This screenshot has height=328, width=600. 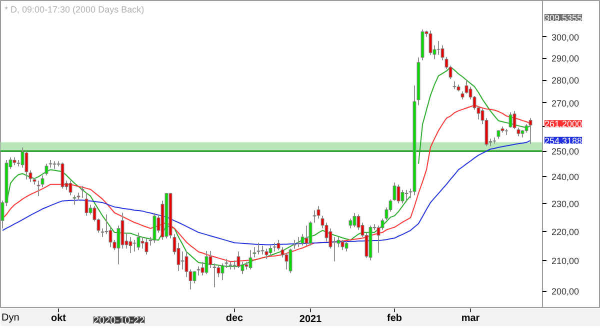 I want to click on y-tick-label: 220,00, so click(x=566, y=231).